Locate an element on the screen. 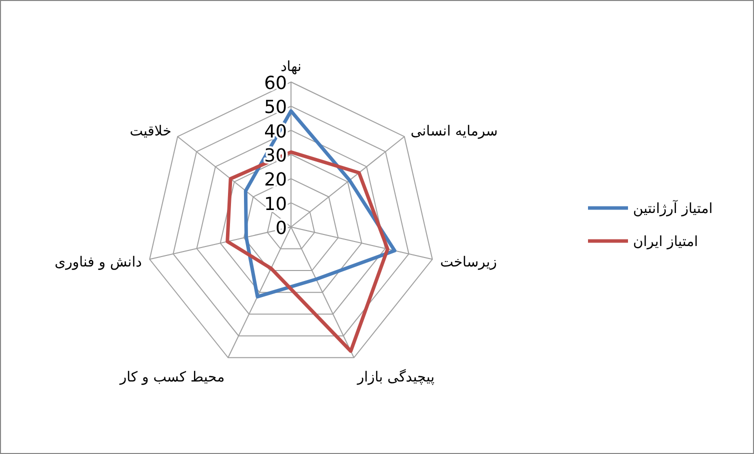  spoke-label: خلاقیت is located at coordinates (151, 131).